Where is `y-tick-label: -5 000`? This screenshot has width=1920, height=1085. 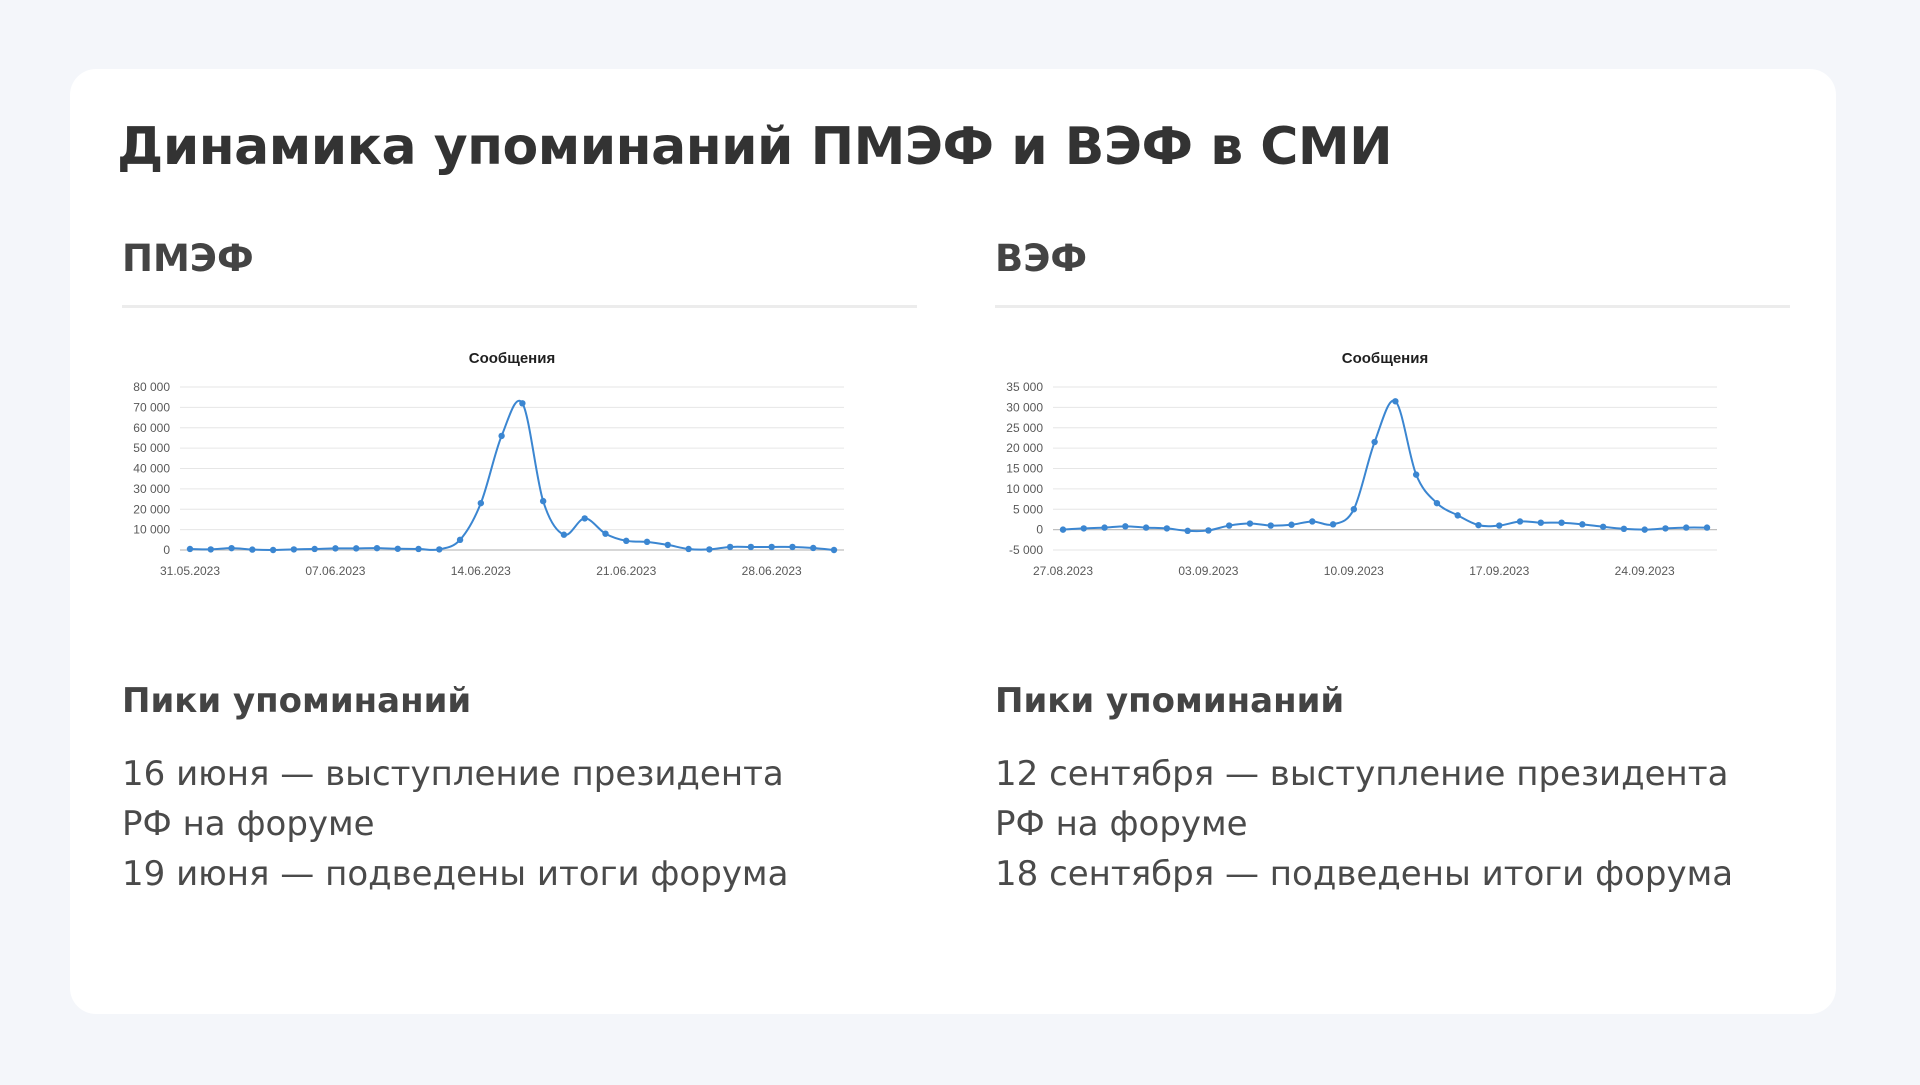 y-tick-label: -5 000 is located at coordinates (1026, 550).